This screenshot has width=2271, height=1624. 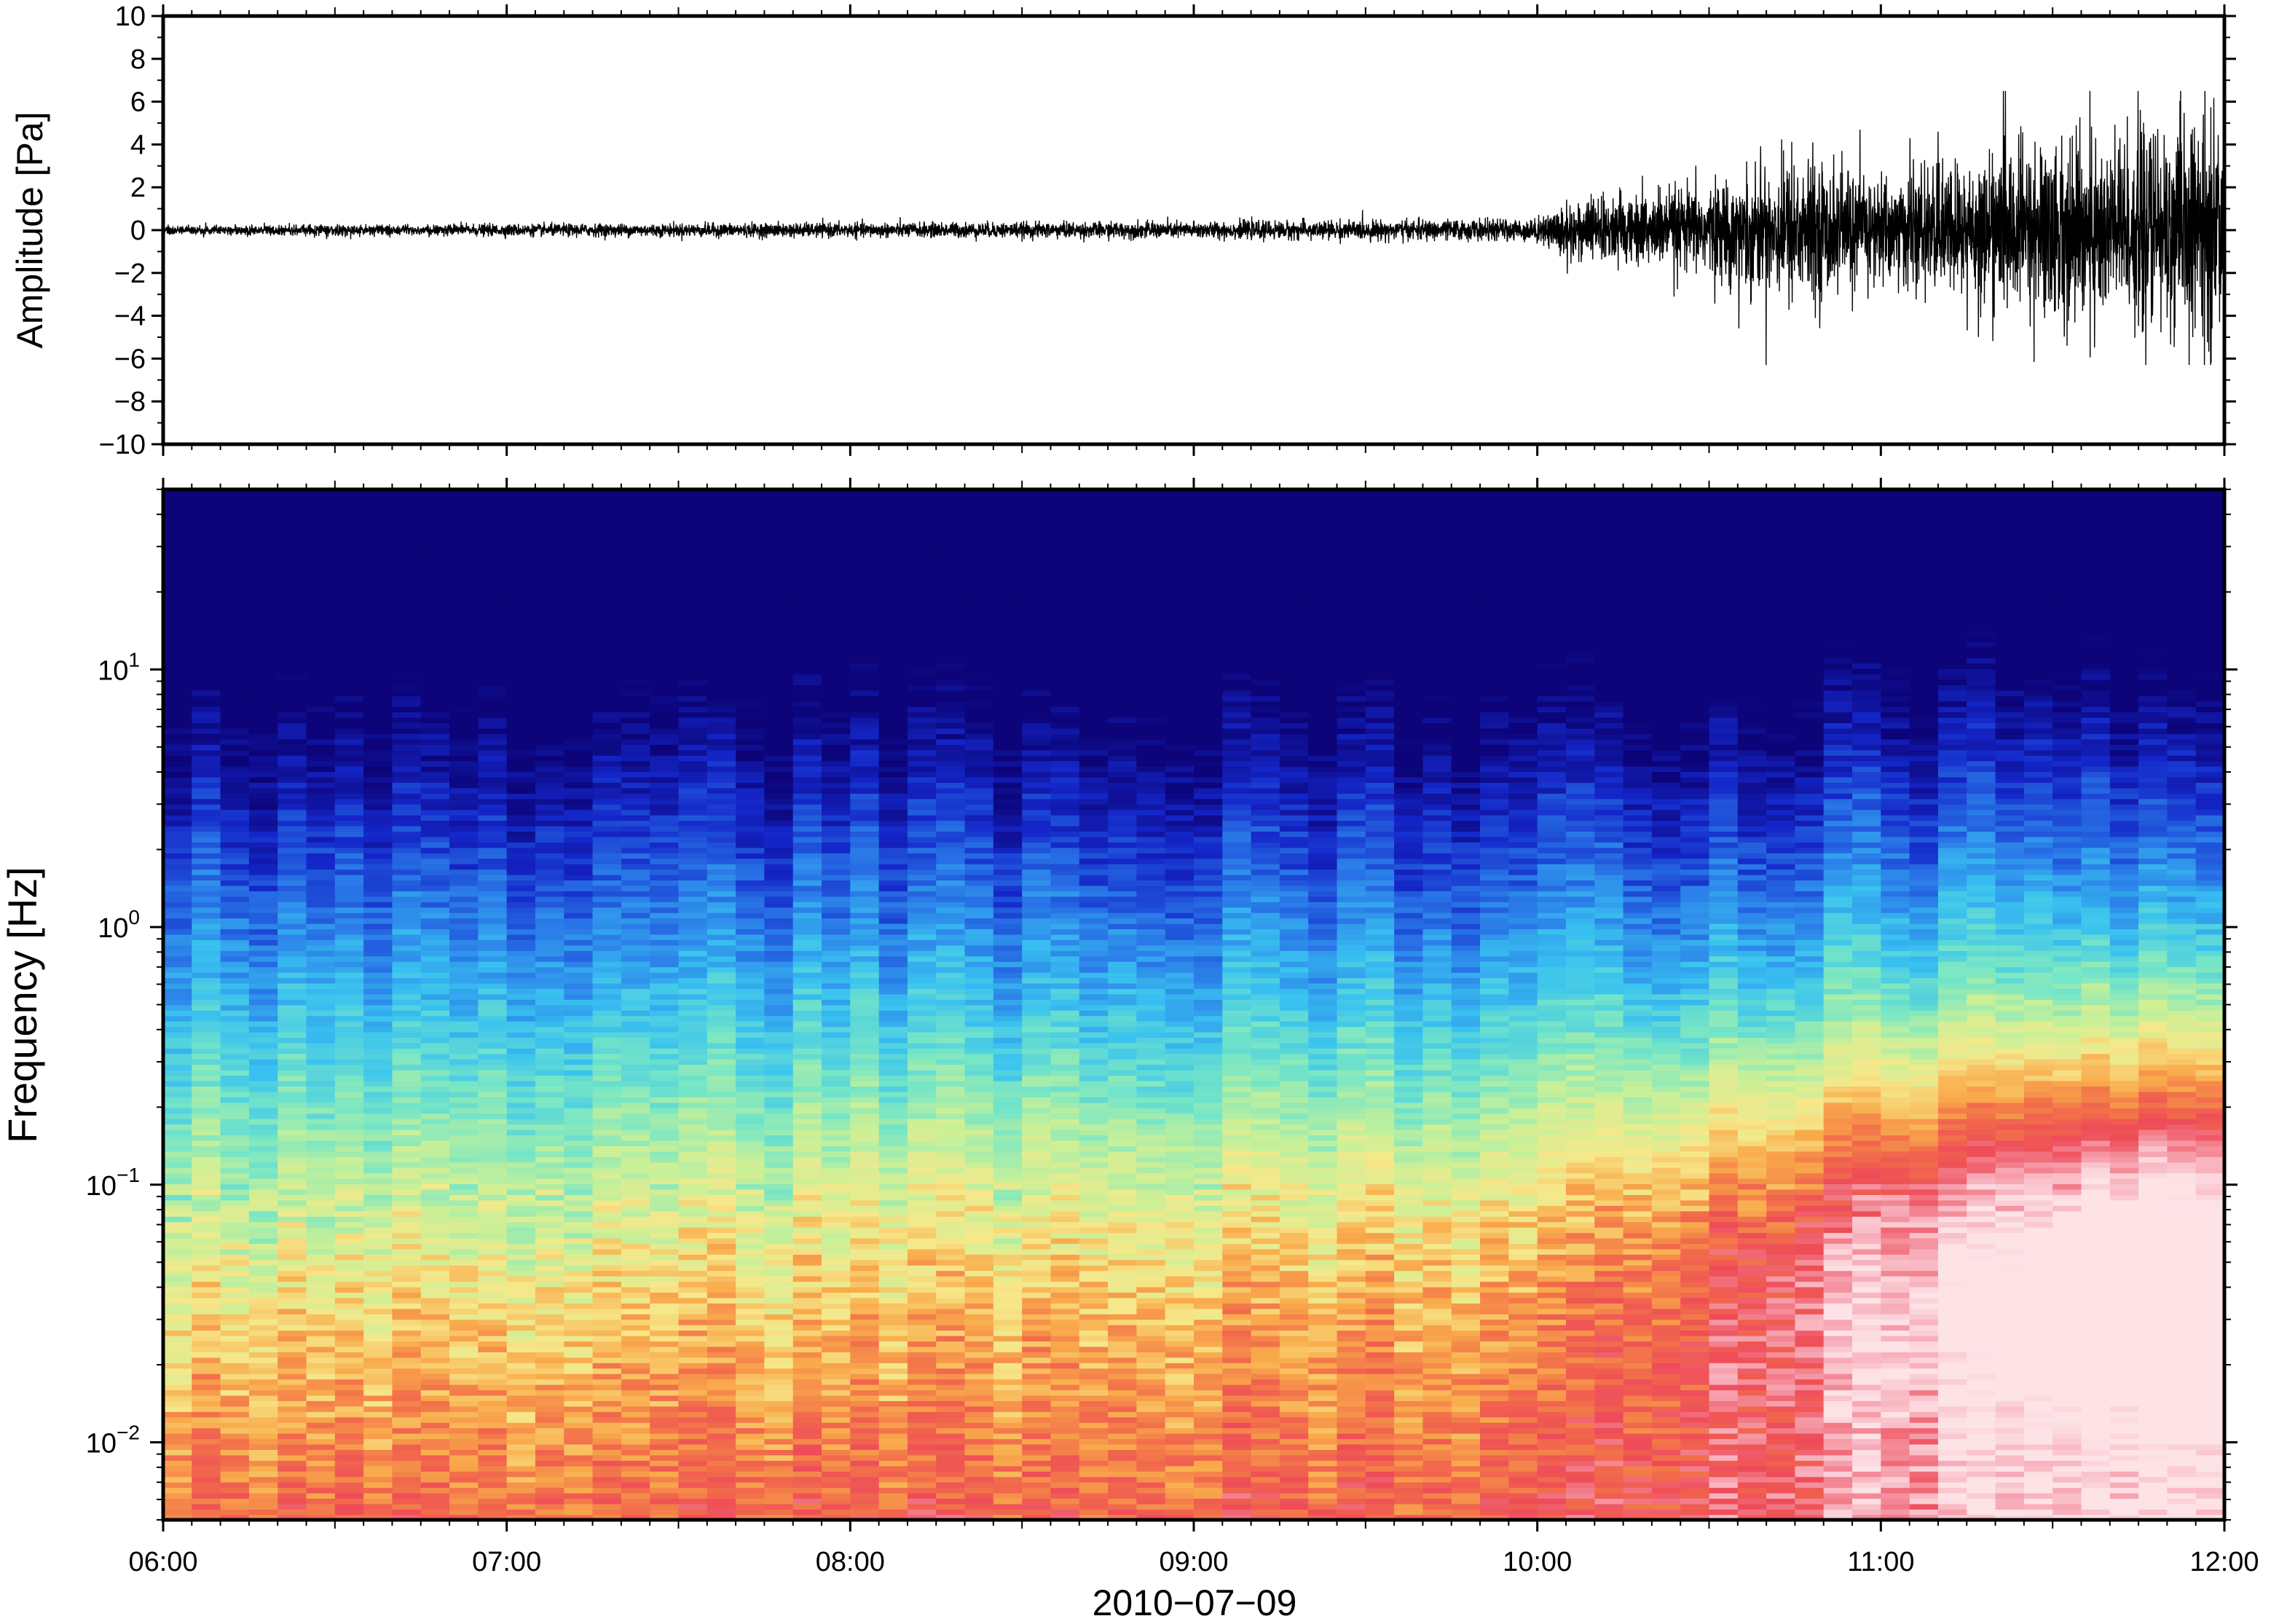 I want to click on waveform-y-tick-label: −10, so click(x=122, y=445).